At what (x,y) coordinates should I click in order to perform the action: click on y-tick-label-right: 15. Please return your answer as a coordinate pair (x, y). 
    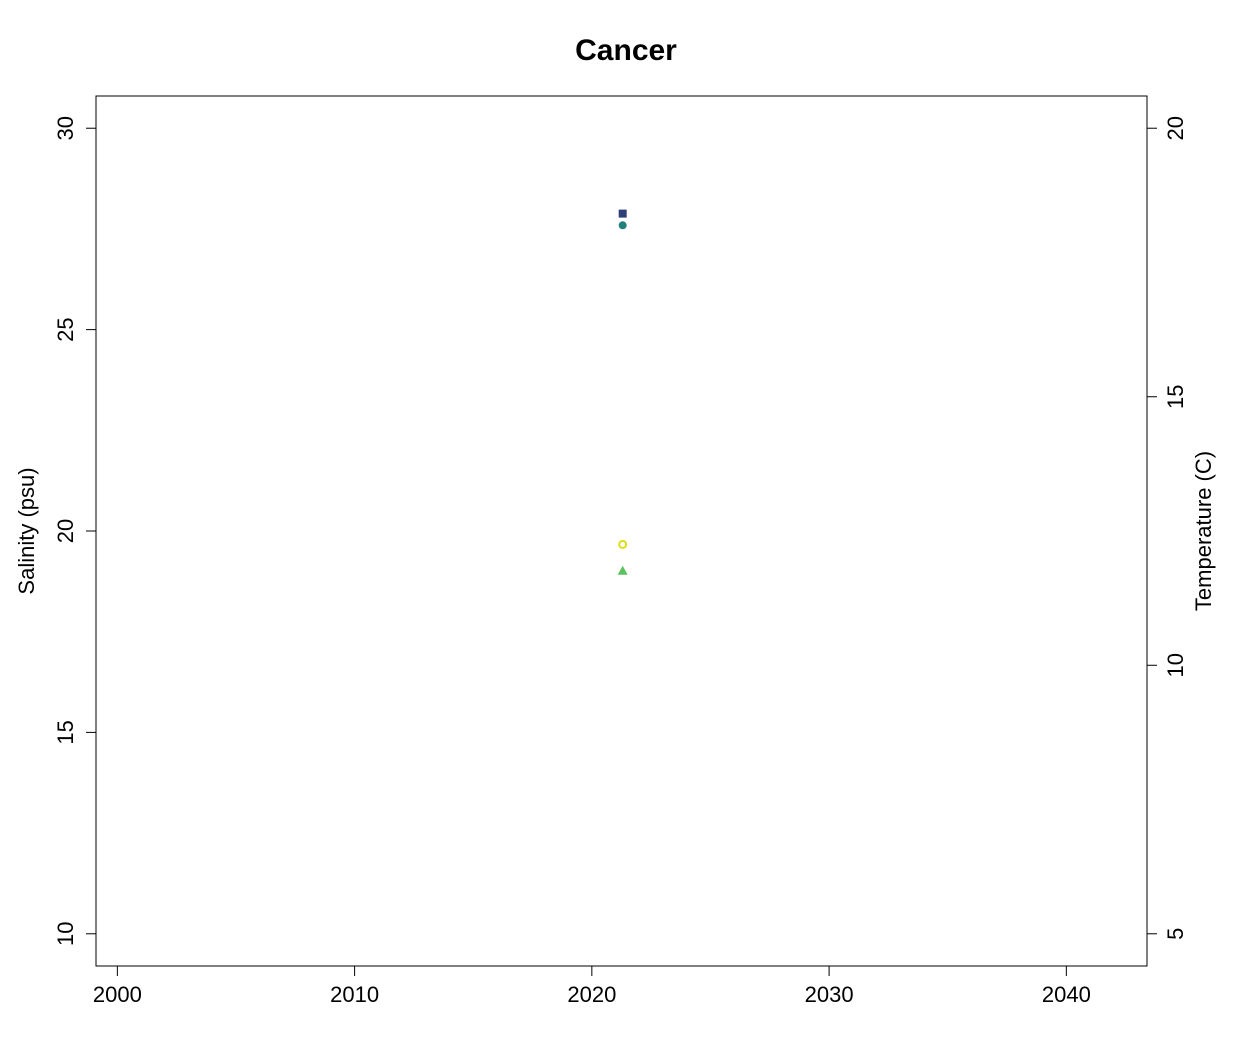
    Looking at the image, I should click on (1175, 396).